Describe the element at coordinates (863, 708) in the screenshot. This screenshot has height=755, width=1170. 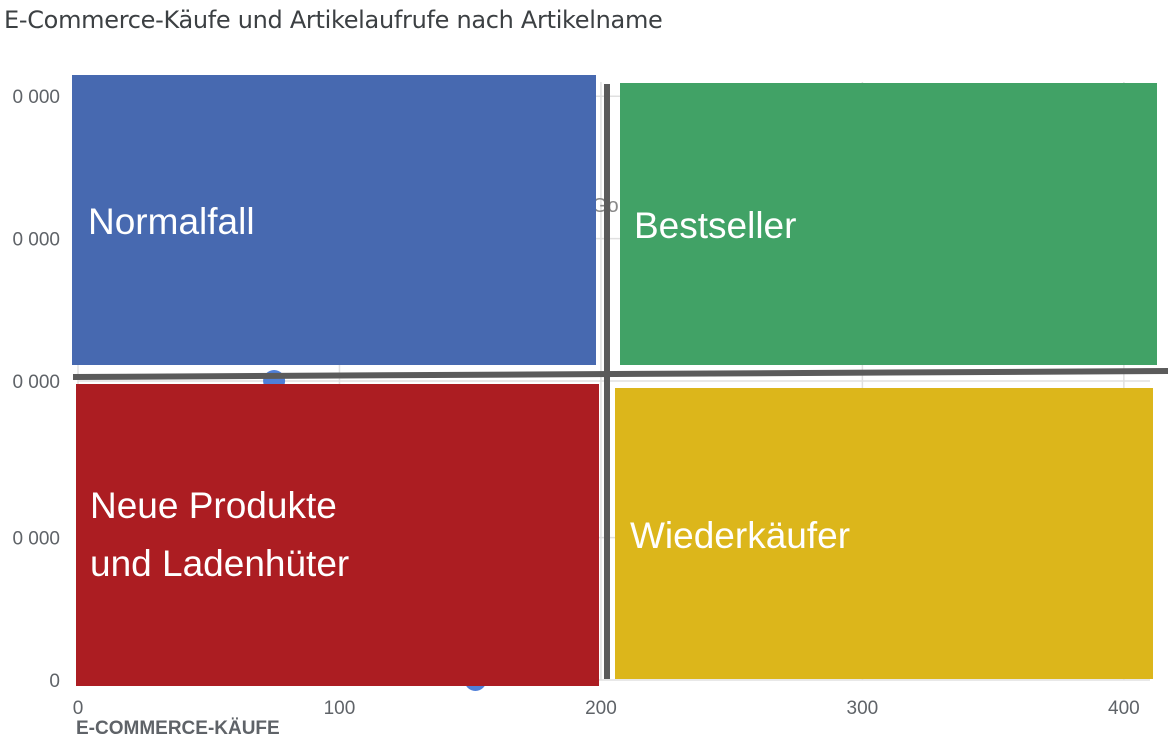
I see `x-tick-label: 300` at that location.